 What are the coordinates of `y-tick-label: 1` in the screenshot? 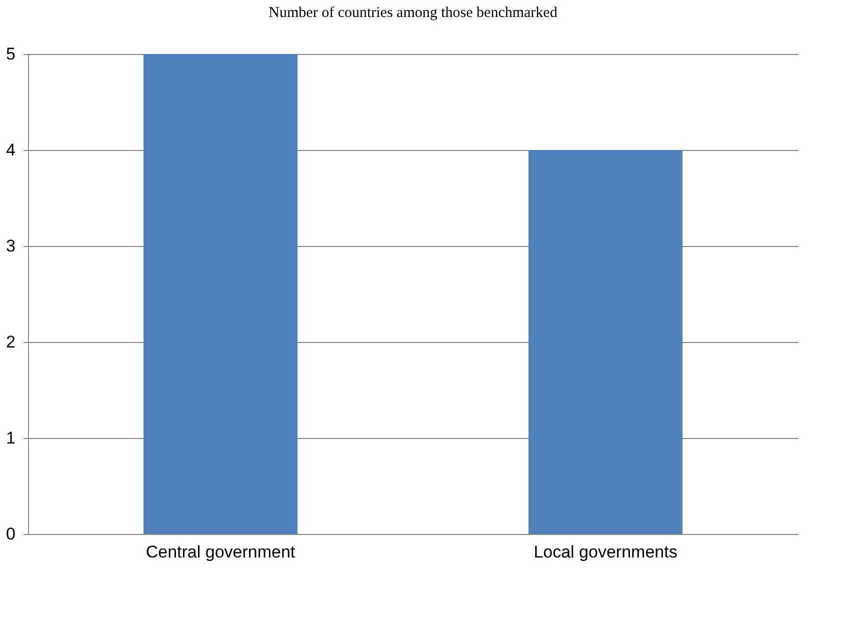 It's located at (11, 438).